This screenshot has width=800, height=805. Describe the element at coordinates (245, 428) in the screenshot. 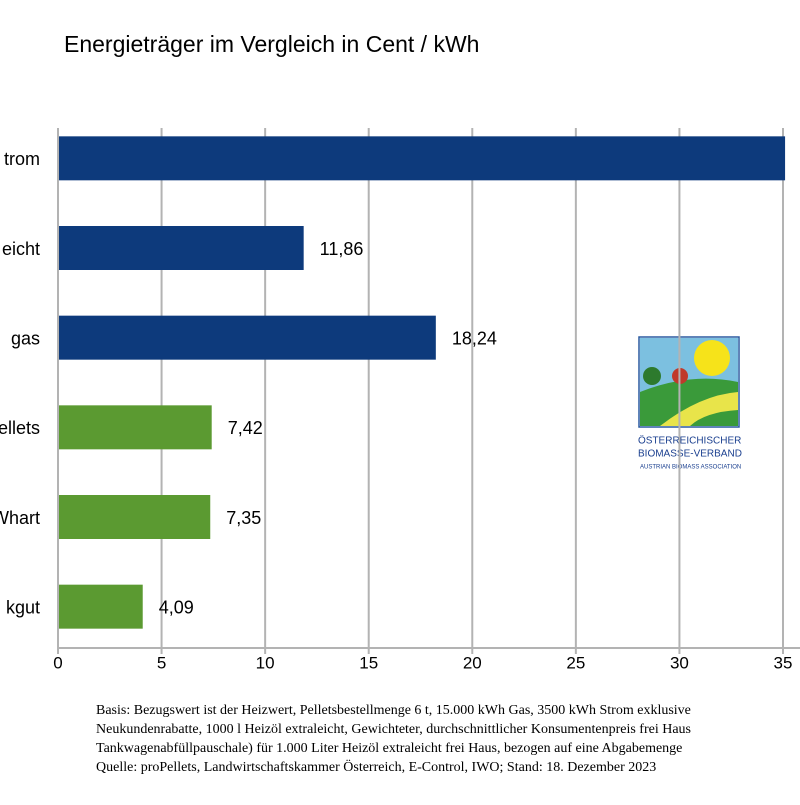

I see `value-label: 7,42` at that location.